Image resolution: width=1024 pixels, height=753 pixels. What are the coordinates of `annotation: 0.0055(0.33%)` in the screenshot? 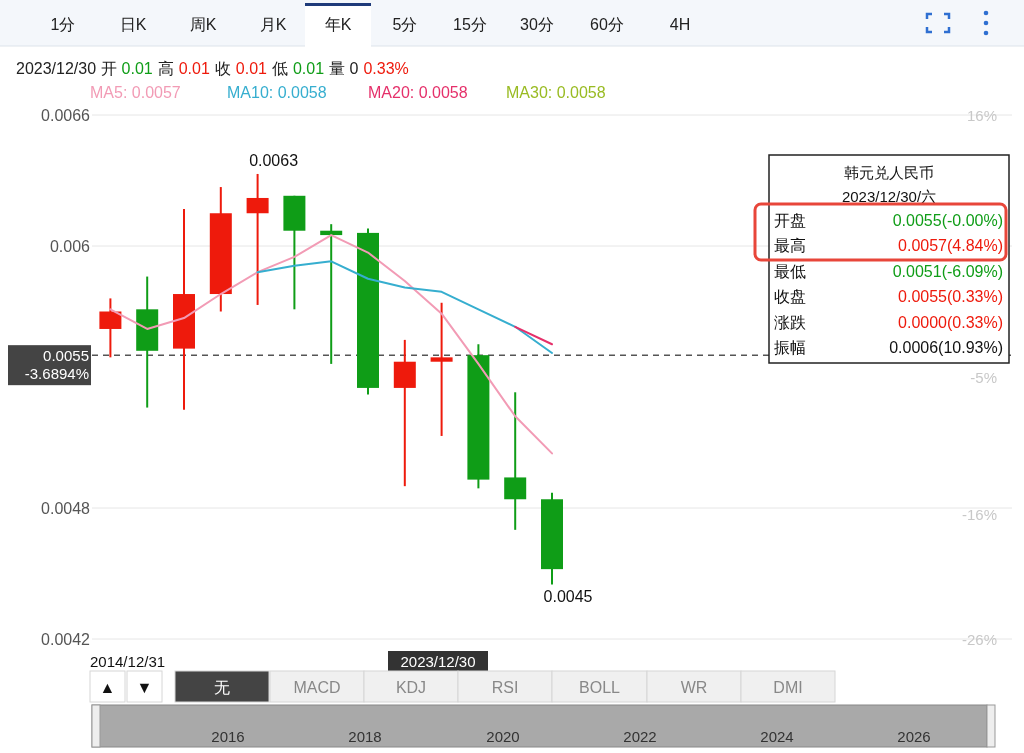 It's located at (950, 297).